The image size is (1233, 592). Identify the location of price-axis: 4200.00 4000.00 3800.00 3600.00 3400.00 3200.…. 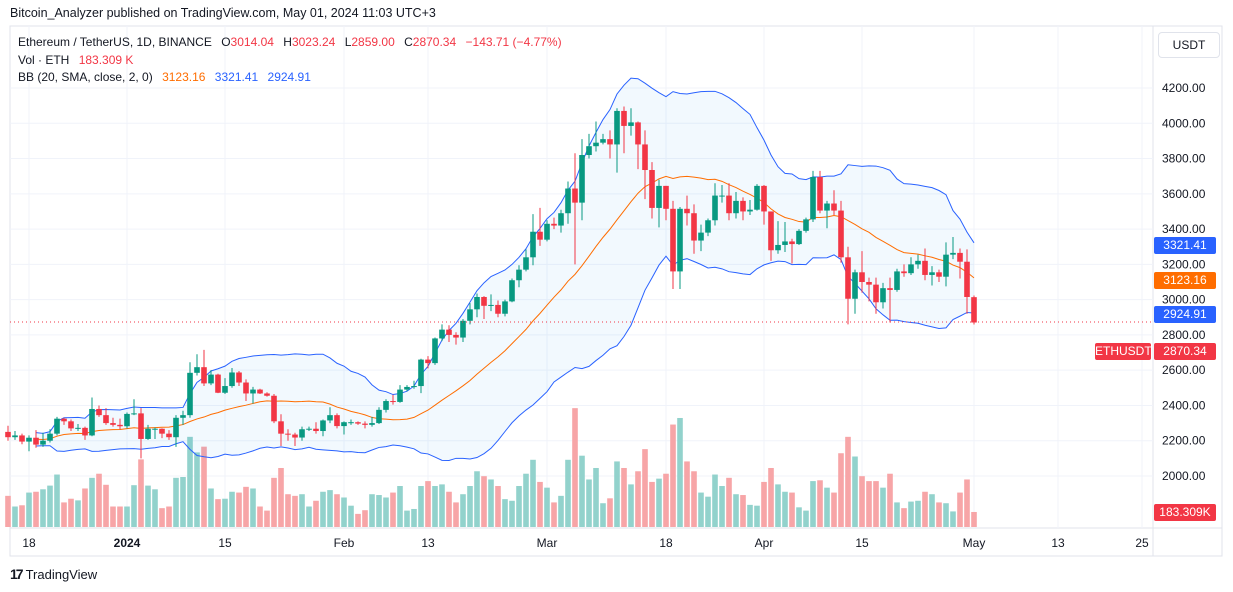
(1184, 282).